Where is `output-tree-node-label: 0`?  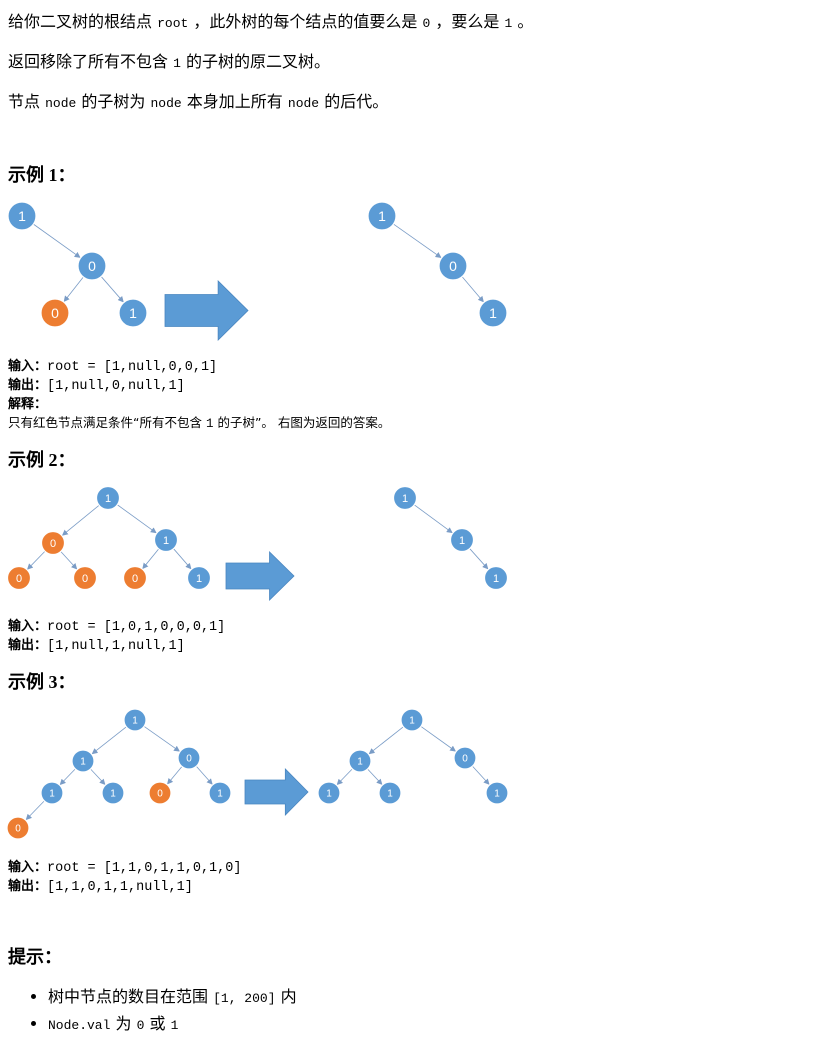
output-tree-node-label: 0 is located at coordinates (465, 759).